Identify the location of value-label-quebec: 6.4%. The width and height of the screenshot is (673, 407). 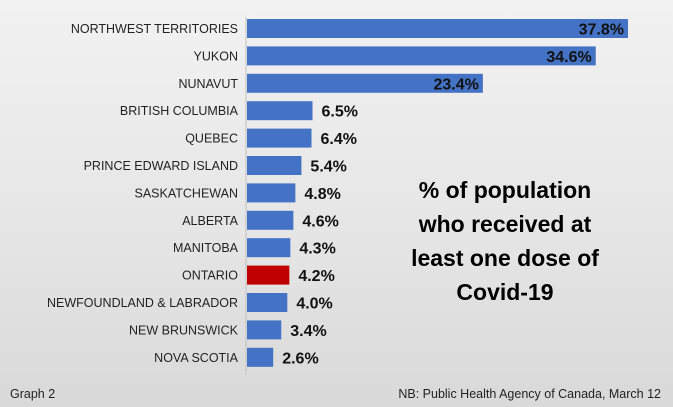
(339, 139).